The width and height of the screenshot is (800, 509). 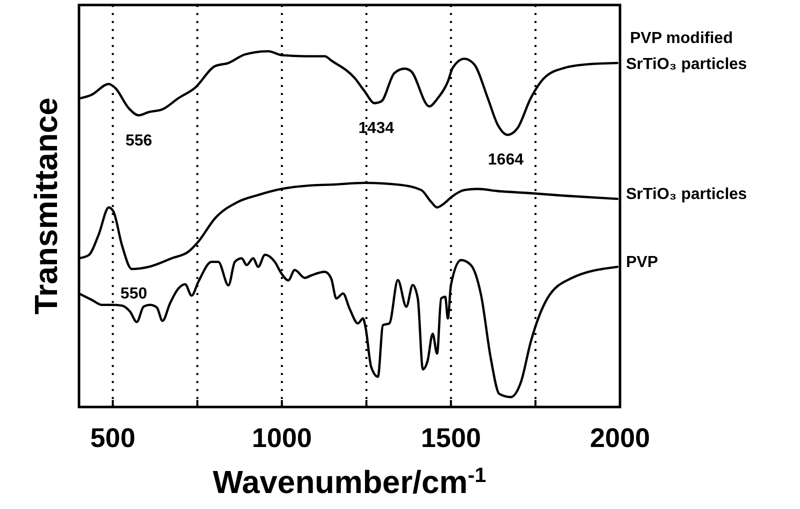 I want to click on x-tick-label: 1000, so click(x=282, y=438).